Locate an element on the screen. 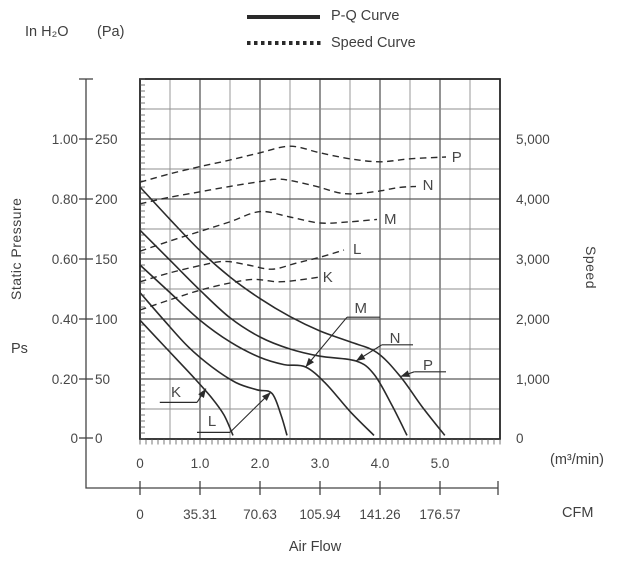 This screenshot has width=623, height=561. svg-text: 50 is located at coordinates (102, 379).